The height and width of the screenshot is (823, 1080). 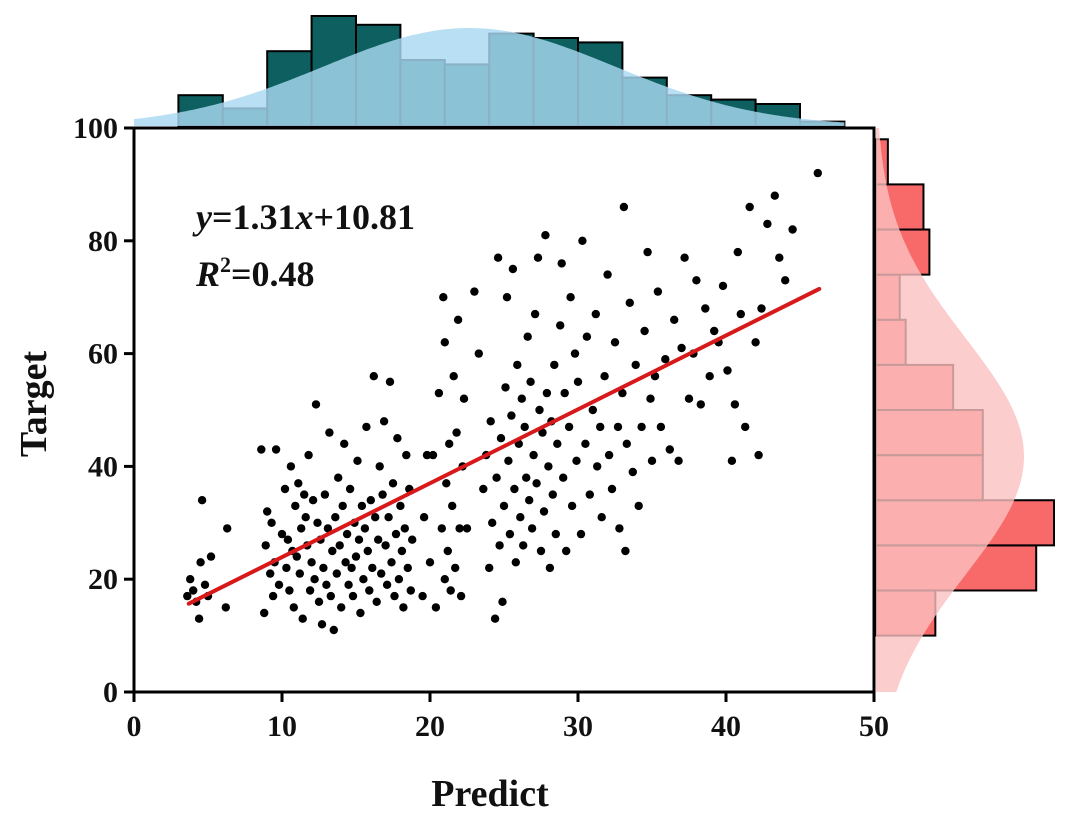 What do you see at coordinates (254, 217) in the screenshot?
I see `equation-slope: =1.31` at bounding box center [254, 217].